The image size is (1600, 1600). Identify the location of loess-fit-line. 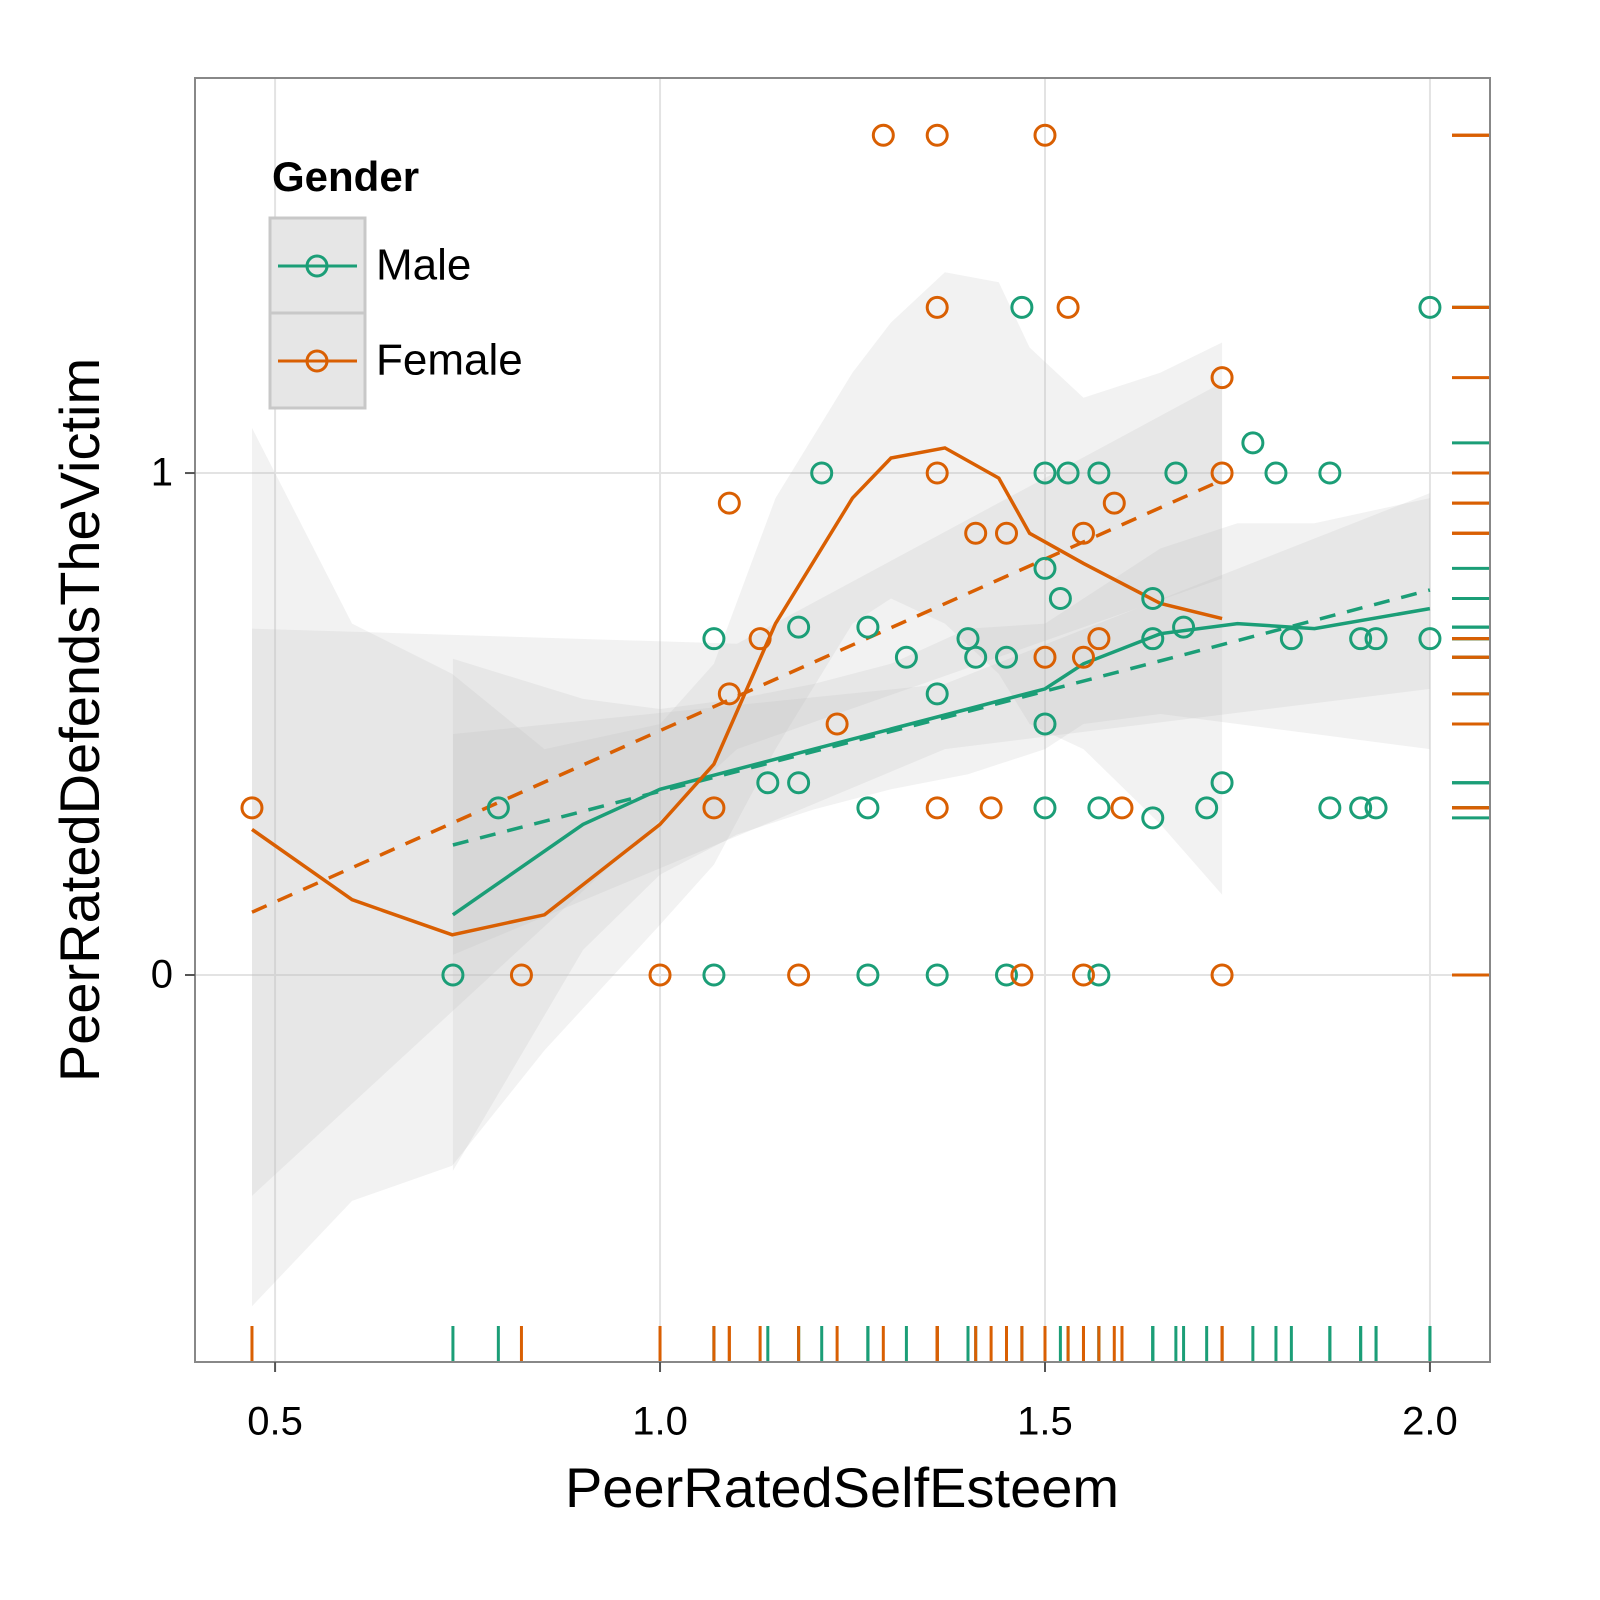
(941, 761).